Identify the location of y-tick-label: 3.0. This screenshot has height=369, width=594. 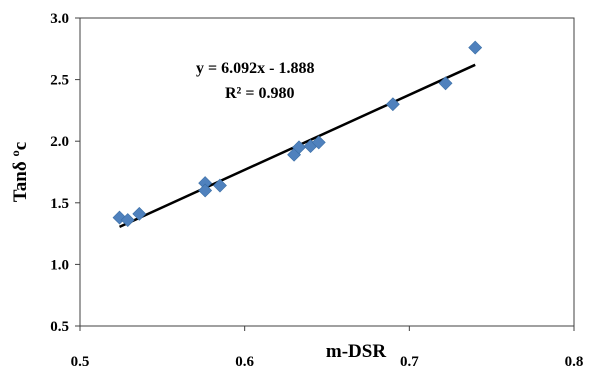
(59, 19).